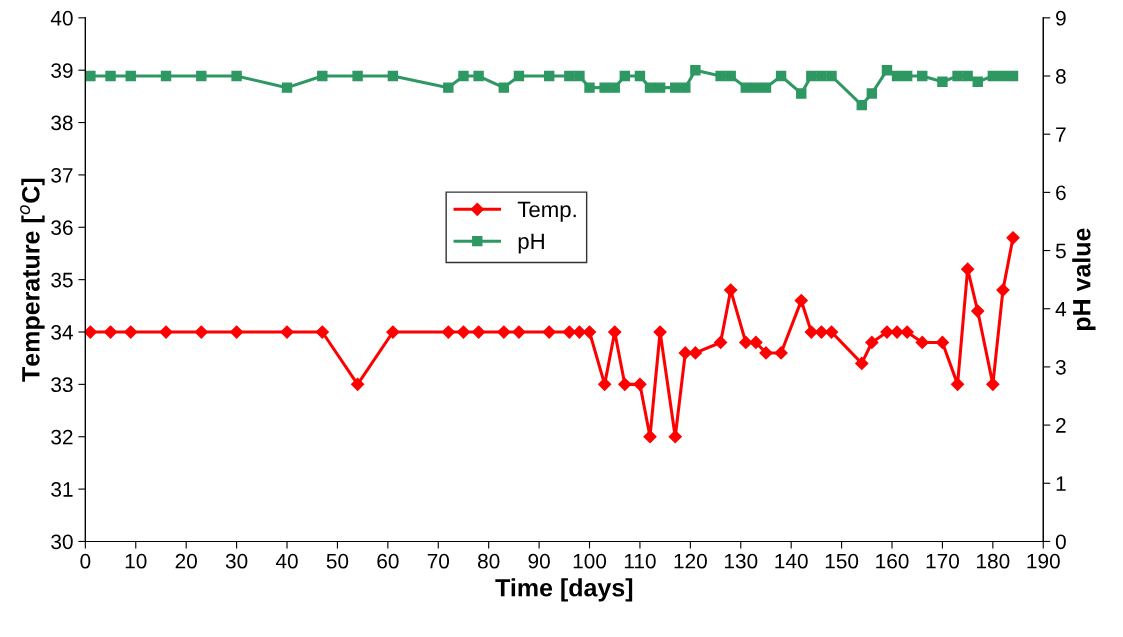 The width and height of the screenshot is (1123, 637). I want to click on y-tick-label: 37, so click(62, 175).